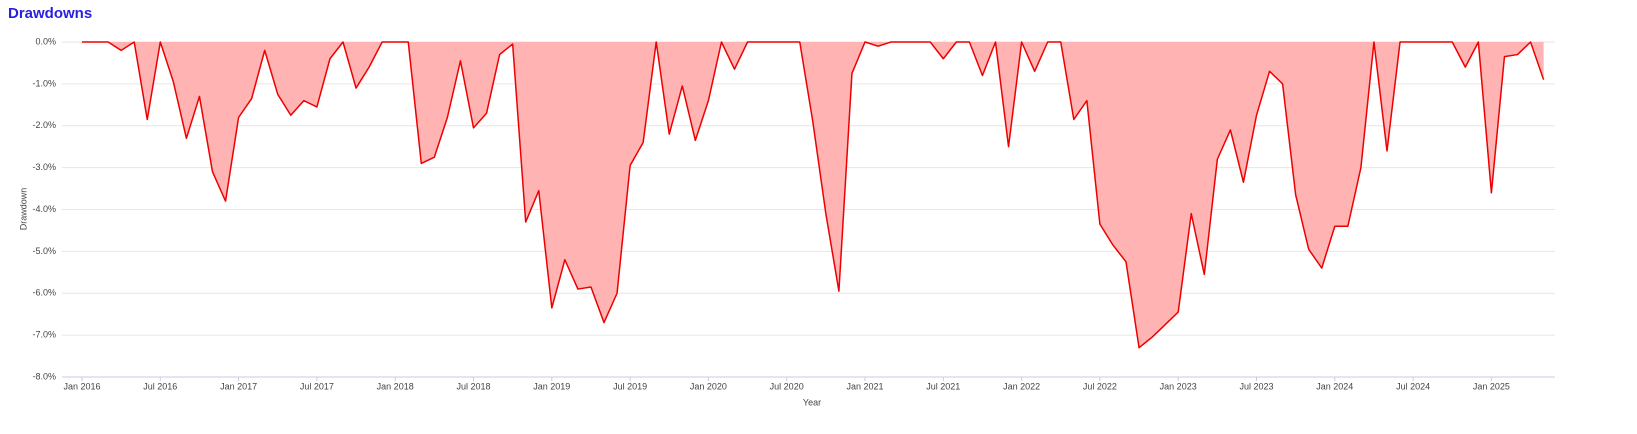  I want to click on y-tick-label: -8.0%, so click(44, 376).